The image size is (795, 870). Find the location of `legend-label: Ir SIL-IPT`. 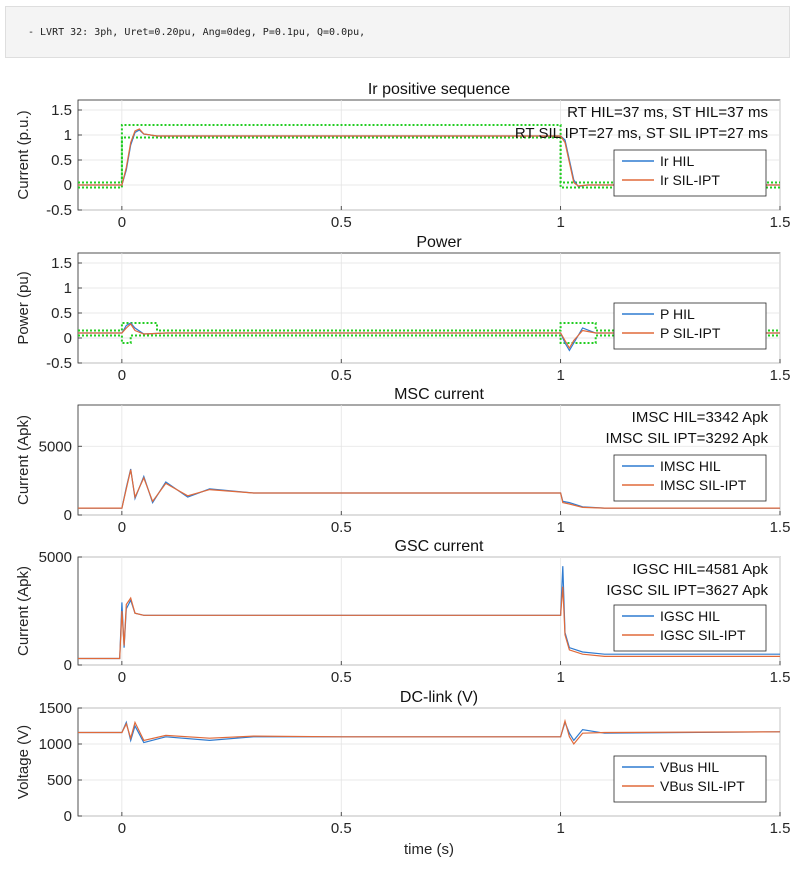

legend-label: Ir SIL-IPT is located at coordinates (690, 180).